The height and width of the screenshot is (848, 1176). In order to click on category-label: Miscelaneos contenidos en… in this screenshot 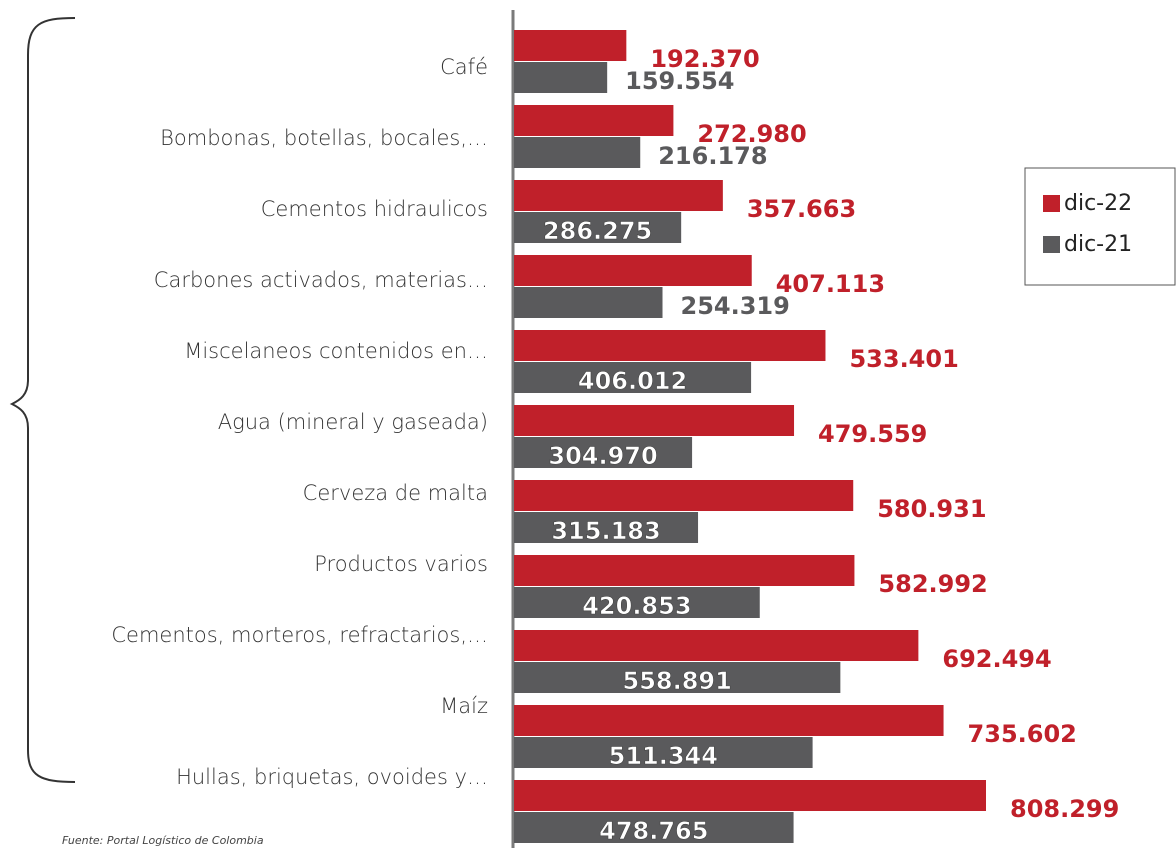, I will do `click(336, 351)`.